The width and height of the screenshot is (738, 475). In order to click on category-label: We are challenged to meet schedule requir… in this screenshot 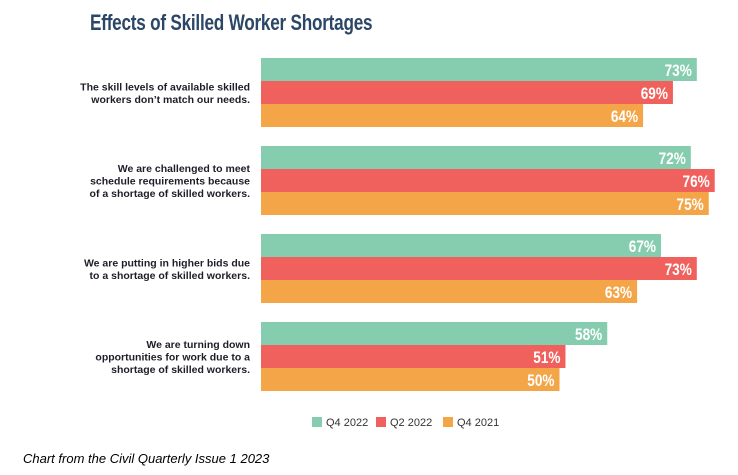, I will do `click(170, 181)`.